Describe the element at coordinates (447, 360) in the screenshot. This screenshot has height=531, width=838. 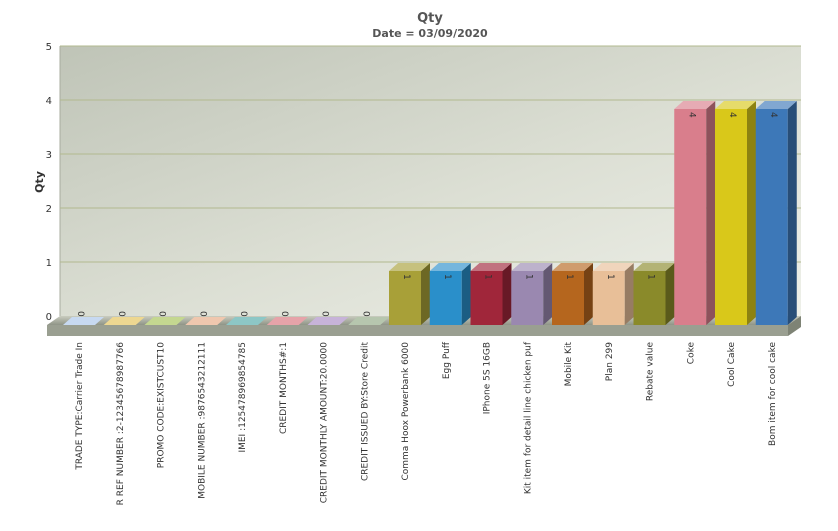
I see `x-tick-label: Egg Puff` at that location.